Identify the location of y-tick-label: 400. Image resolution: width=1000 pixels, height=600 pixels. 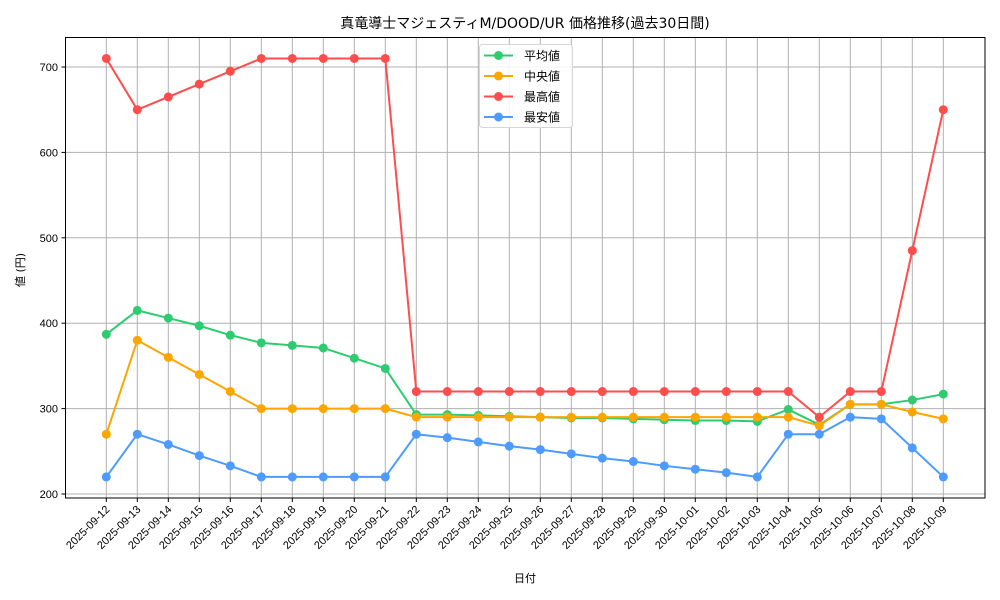
(49, 324).